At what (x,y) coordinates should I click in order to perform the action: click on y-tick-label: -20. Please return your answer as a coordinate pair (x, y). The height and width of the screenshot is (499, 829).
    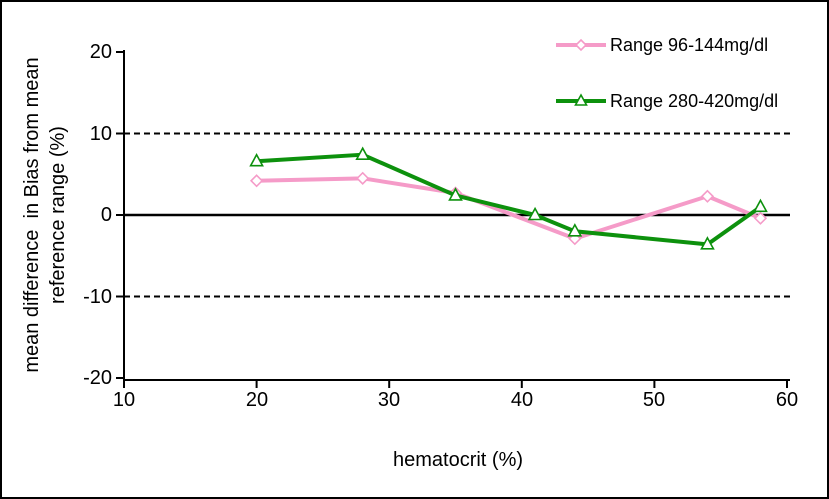
    Looking at the image, I should click on (97, 378).